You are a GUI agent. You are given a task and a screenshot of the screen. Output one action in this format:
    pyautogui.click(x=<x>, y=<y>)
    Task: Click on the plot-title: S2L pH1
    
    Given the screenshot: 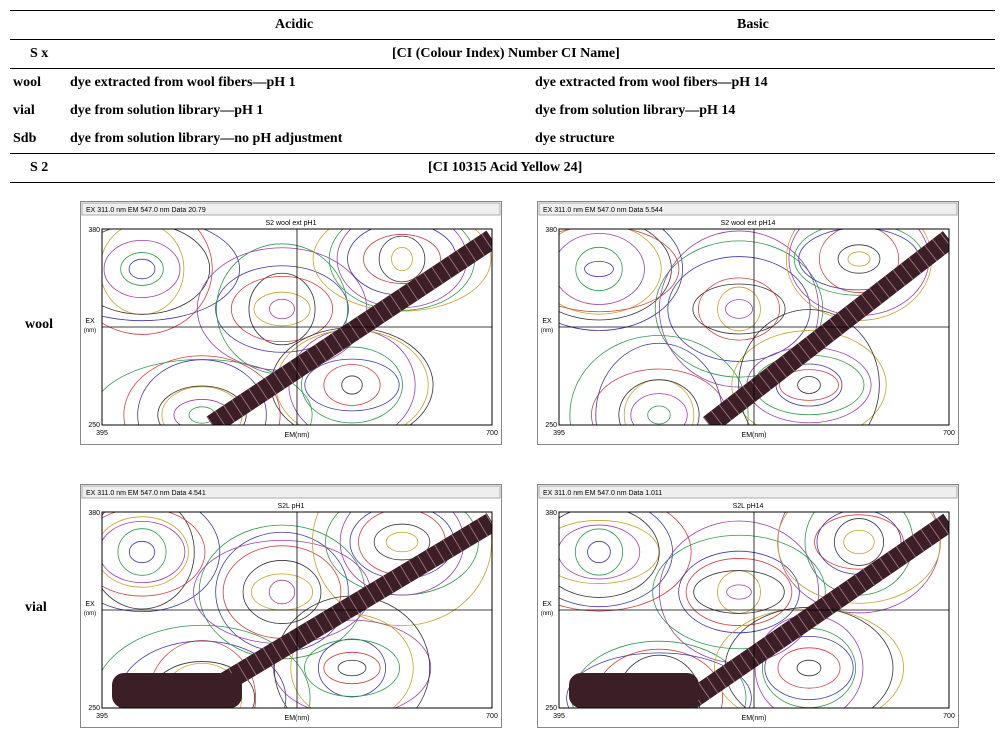 What is the action you would take?
    pyautogui.click(x=291, y=506)
    